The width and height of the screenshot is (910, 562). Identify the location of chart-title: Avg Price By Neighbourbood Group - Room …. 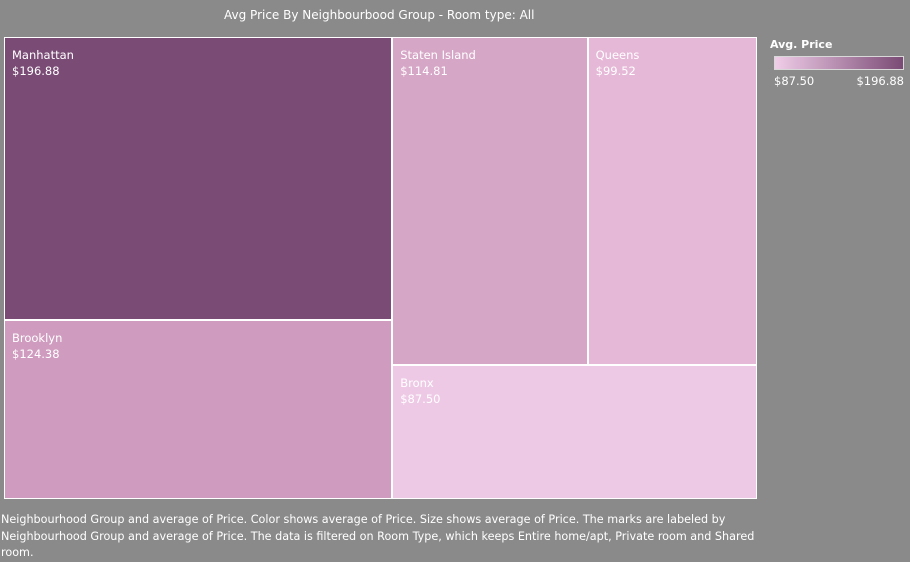
(379, 15).